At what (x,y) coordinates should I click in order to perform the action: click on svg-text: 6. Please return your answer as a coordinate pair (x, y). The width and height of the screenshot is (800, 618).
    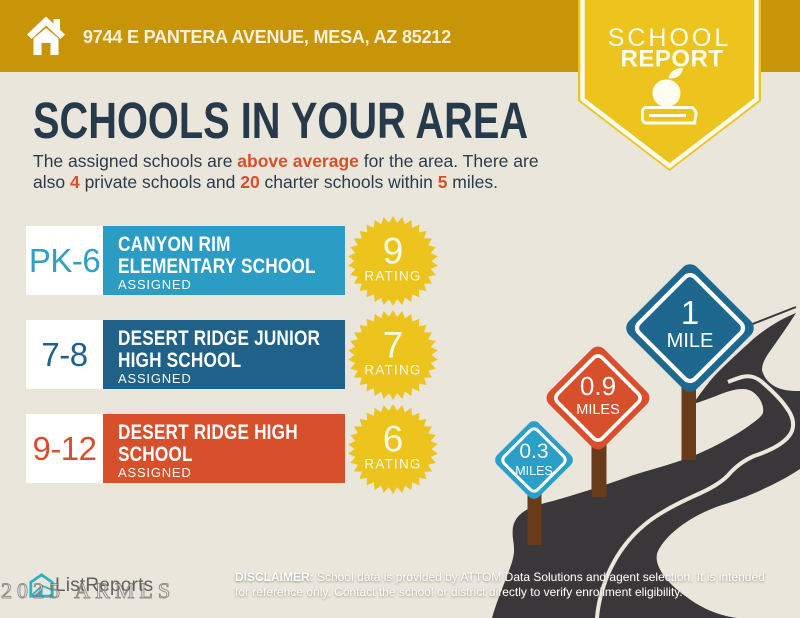
    Looking at the image, I should click on (393, 439).